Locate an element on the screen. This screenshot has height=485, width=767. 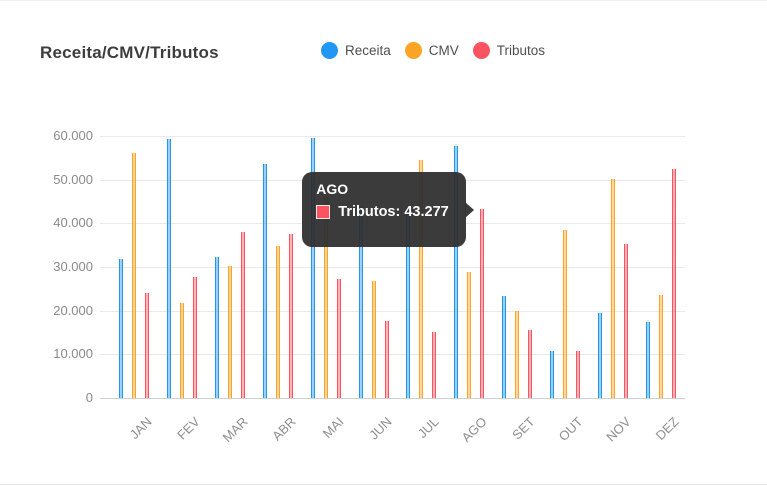
legend-item-tributos: Tributos is located at coordinates (509, 50).